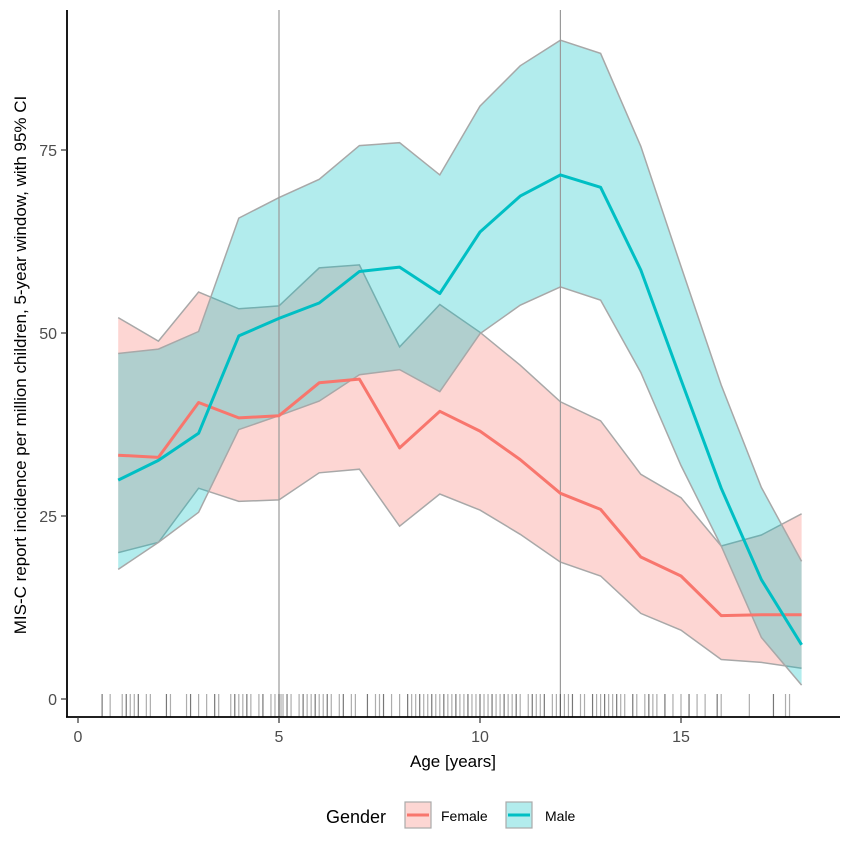  Describe the element at coordinates (53, 426) in the screenshot. I see `y-ticks: 0 25 50 75` at that location.